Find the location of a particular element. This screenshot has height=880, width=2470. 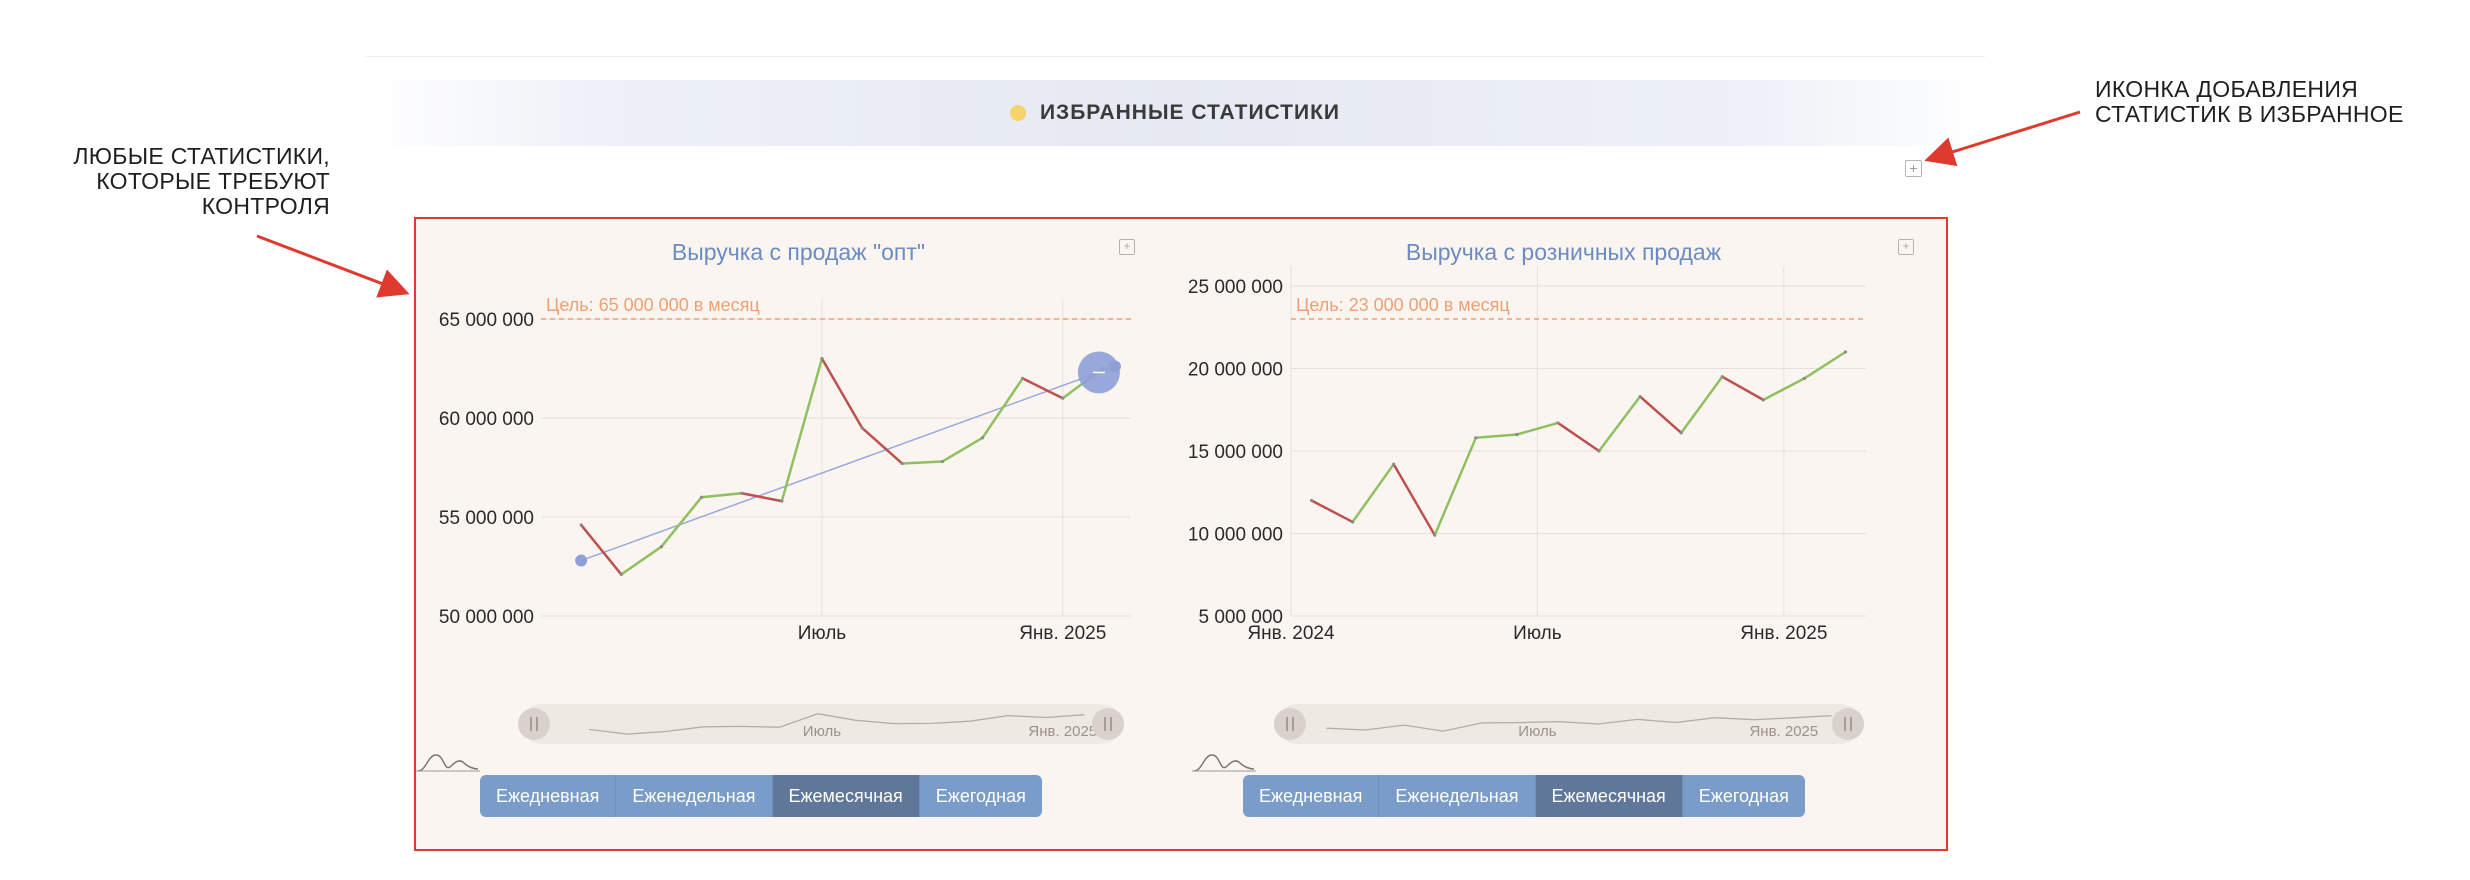

y-tick-label: 60 000 000 is located at coordinates (486, 419).